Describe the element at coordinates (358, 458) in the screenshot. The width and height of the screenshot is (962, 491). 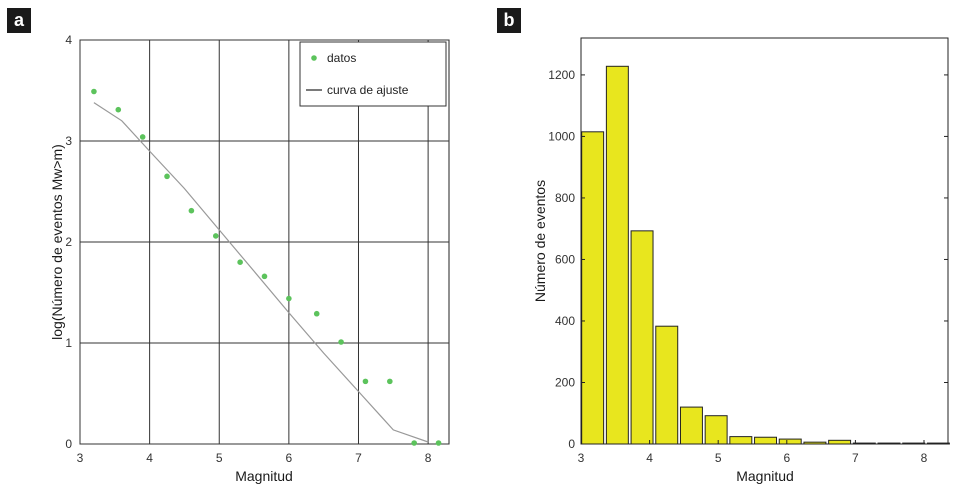
I see `chart-a-x-tick-label-4: 7` at that location.